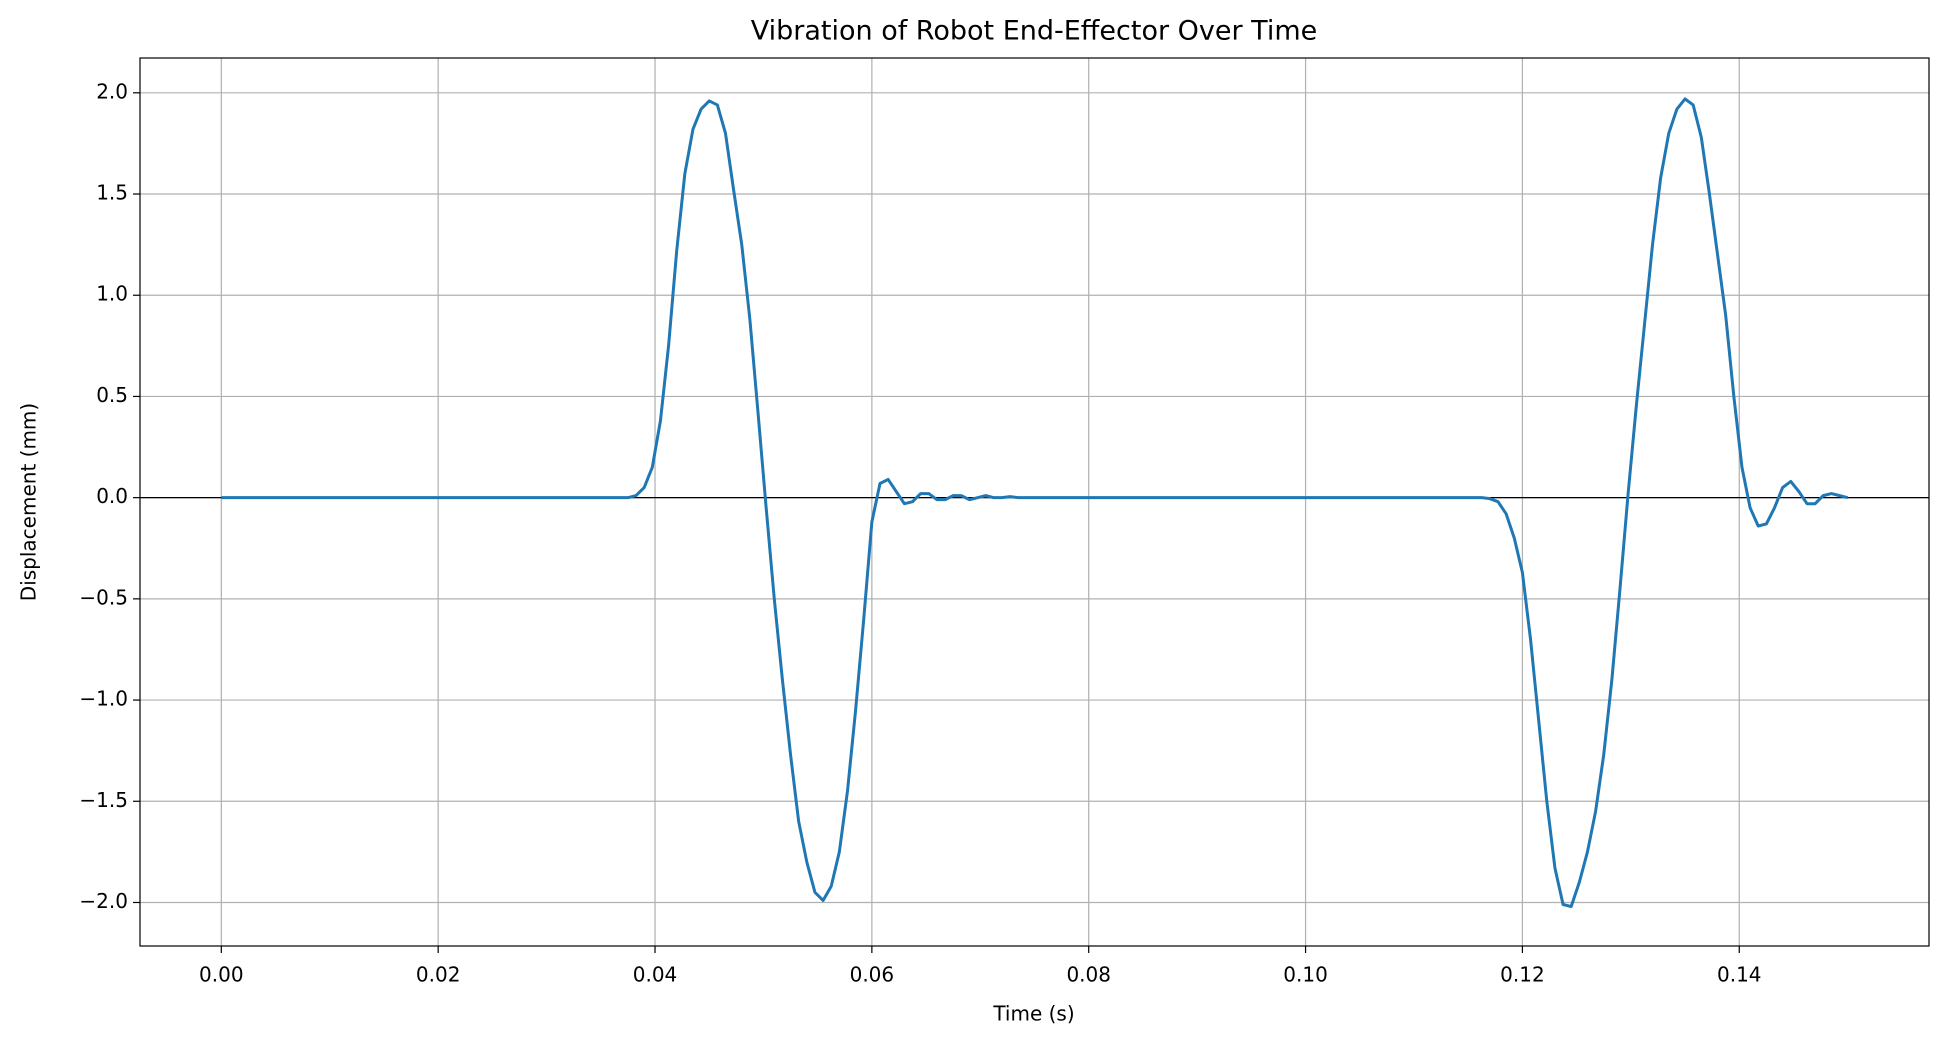 The image size is (1943, 1046). What do you see at coordinates (1739, 975) in the screenshot?
I see `x-tick-label: 0.14` at bounding box center [1739, 975].